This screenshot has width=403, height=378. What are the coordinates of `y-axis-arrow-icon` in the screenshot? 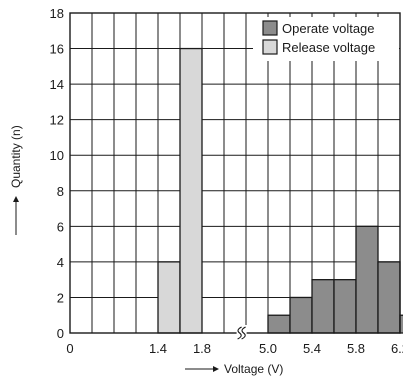 It's located at (16, 215).